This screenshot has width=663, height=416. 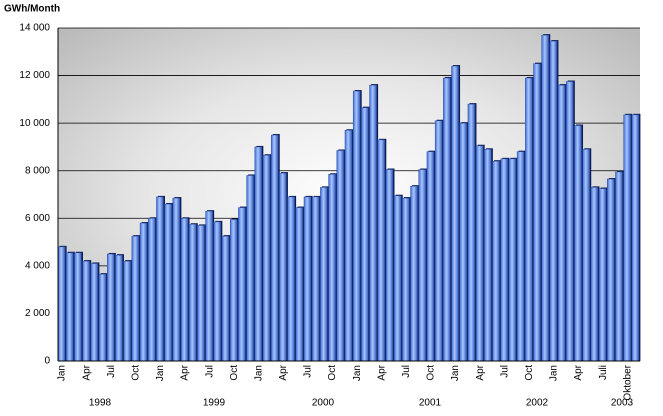 What do you see at coordinates (34, 28) in the screenshot?
I see `y-tick-label: 14 000` at bounding box center [34, 28].